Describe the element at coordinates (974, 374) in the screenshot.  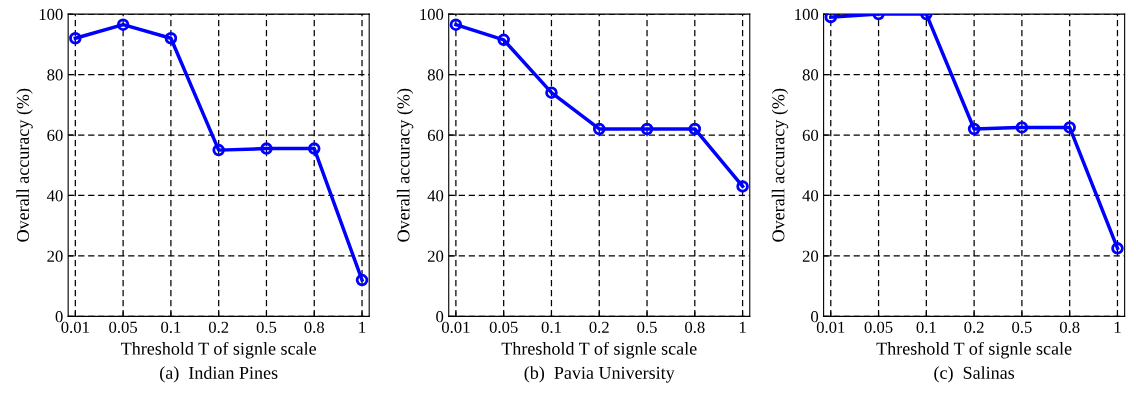
I see `text: (c) Salinas` at that location.